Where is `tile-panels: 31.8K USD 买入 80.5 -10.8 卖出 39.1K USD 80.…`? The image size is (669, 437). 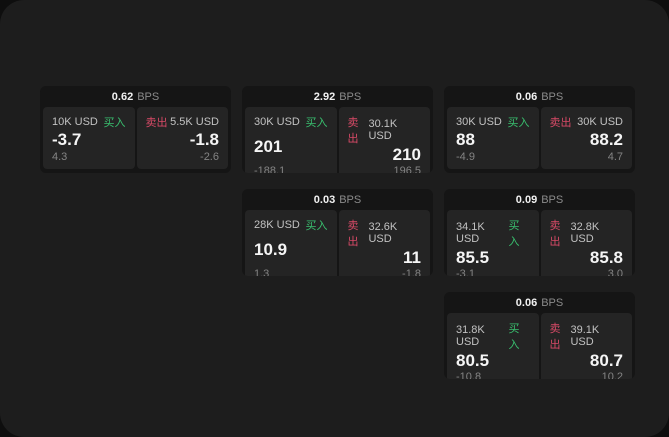
tile-panels: 31.8K USD 买入 80.5 -10.8 卖出 39.1K USD 80.… is located at coordinates (539, 346).